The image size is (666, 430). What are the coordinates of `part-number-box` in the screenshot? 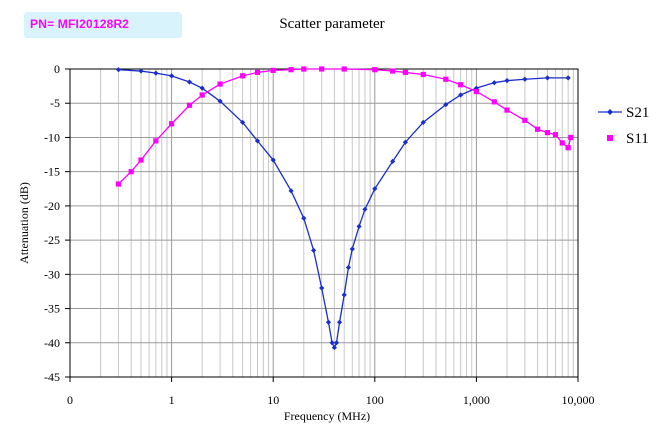 It's located at (103, 25).